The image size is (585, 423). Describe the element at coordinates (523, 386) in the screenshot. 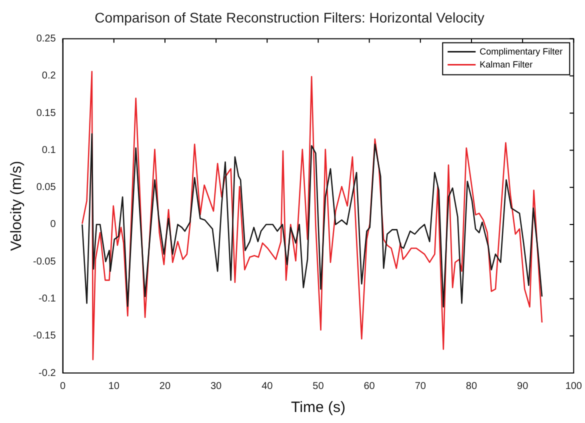

I see `x-tick-label: 90` at that location.